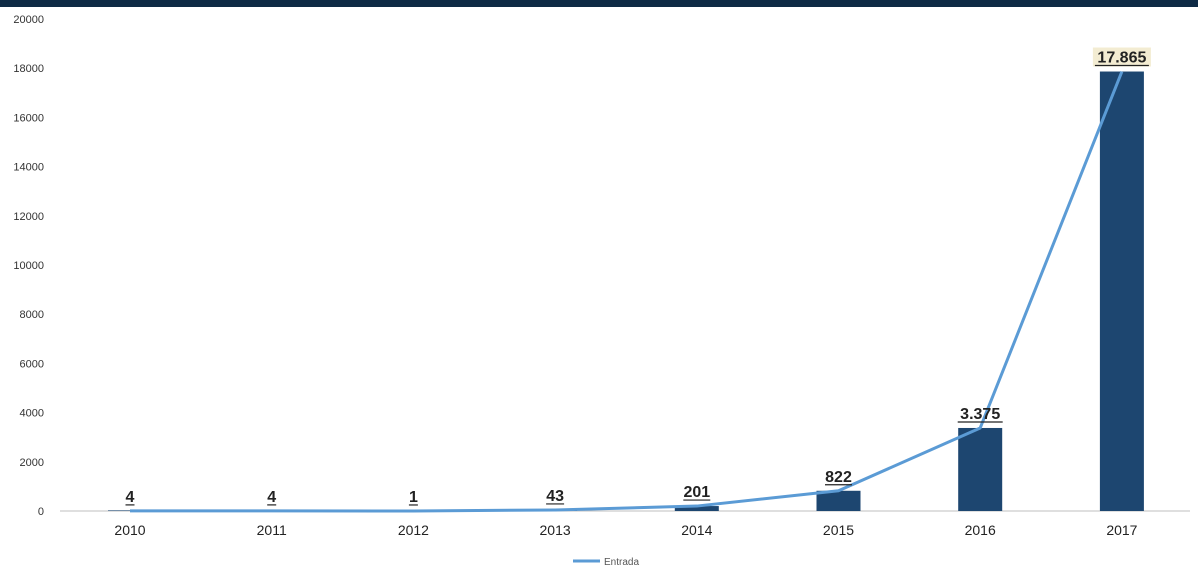 The height and width of the screenshot is (567, 1198). What do you see at coordinates (32, 414) in the screenshot?
I see `y-tick-label: 4000` at bounding box center [32, 414].